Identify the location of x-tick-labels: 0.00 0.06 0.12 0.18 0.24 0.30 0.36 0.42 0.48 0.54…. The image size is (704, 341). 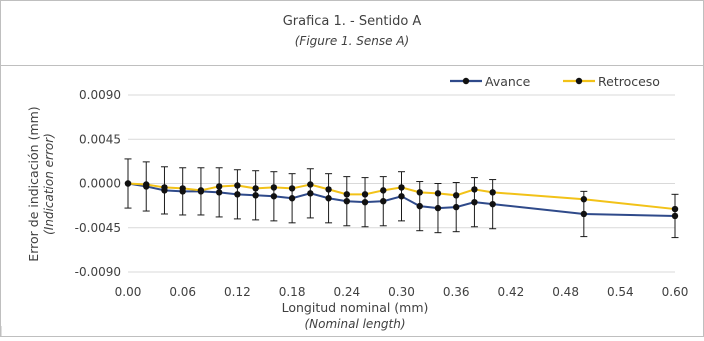
(402, 292).